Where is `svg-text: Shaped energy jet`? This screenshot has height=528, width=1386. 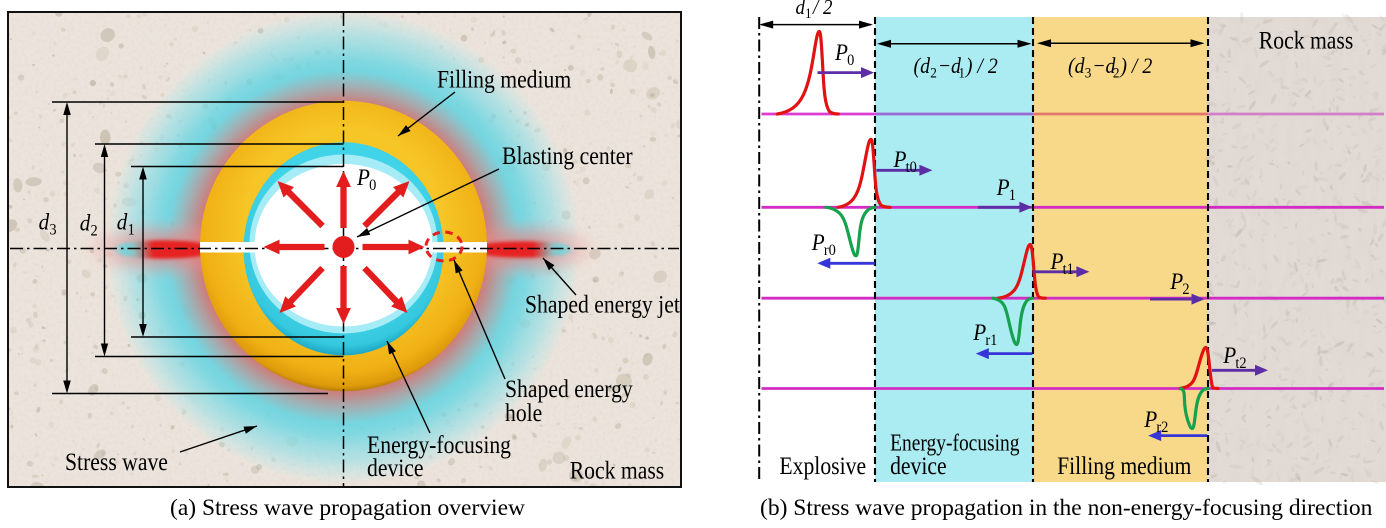 svg-text: Shaped energy jet is located at coordinates (602, 305).